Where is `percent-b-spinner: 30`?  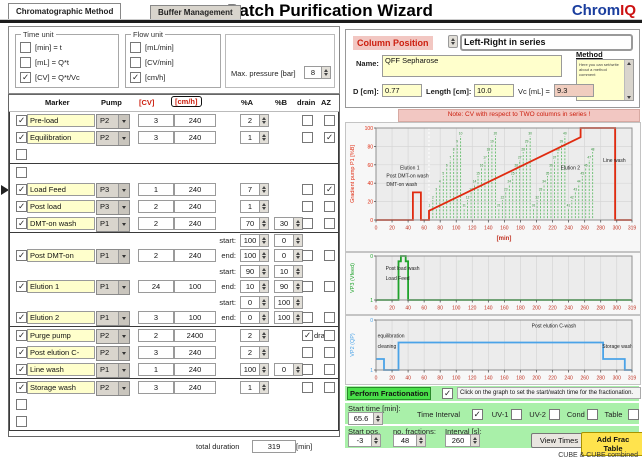
percent-b-spinner: 30 is located at coordinates (288, 223).